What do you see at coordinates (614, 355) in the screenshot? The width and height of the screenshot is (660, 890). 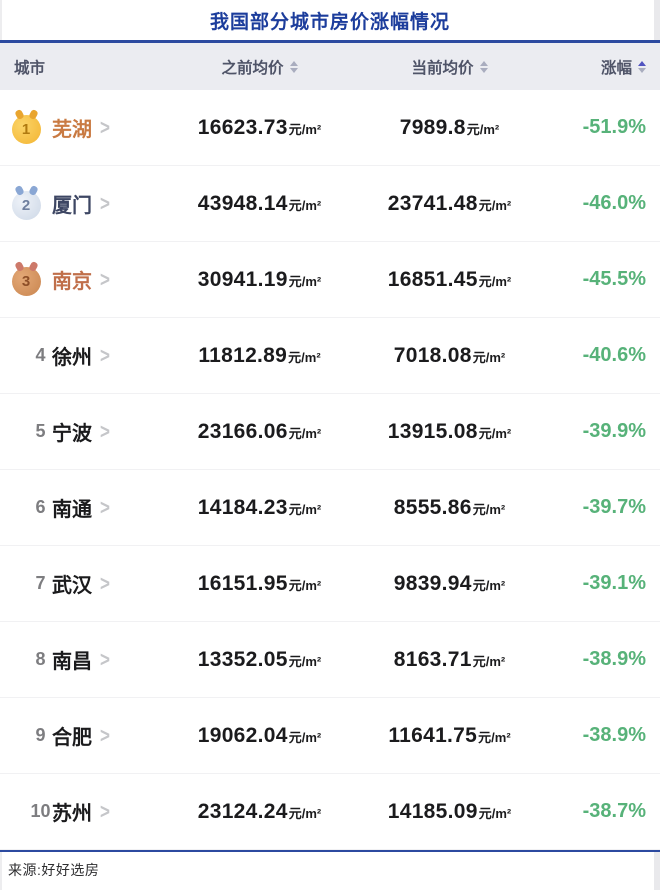 I see `price-change: -40.6%` at bounding box center [614, 355].